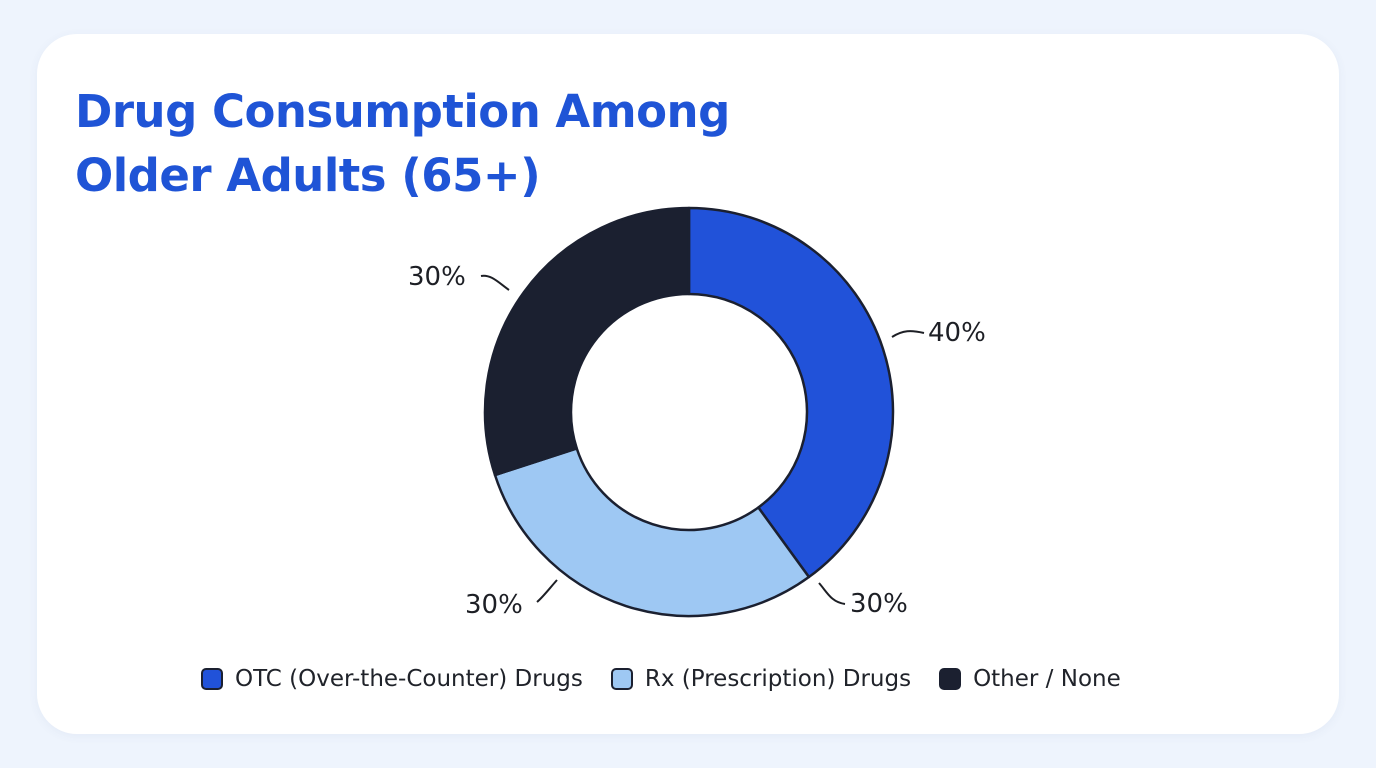 The image size is (1376, 768). I want to click on chart-title-line-2: Older Adults (65+), so click(308, 175).